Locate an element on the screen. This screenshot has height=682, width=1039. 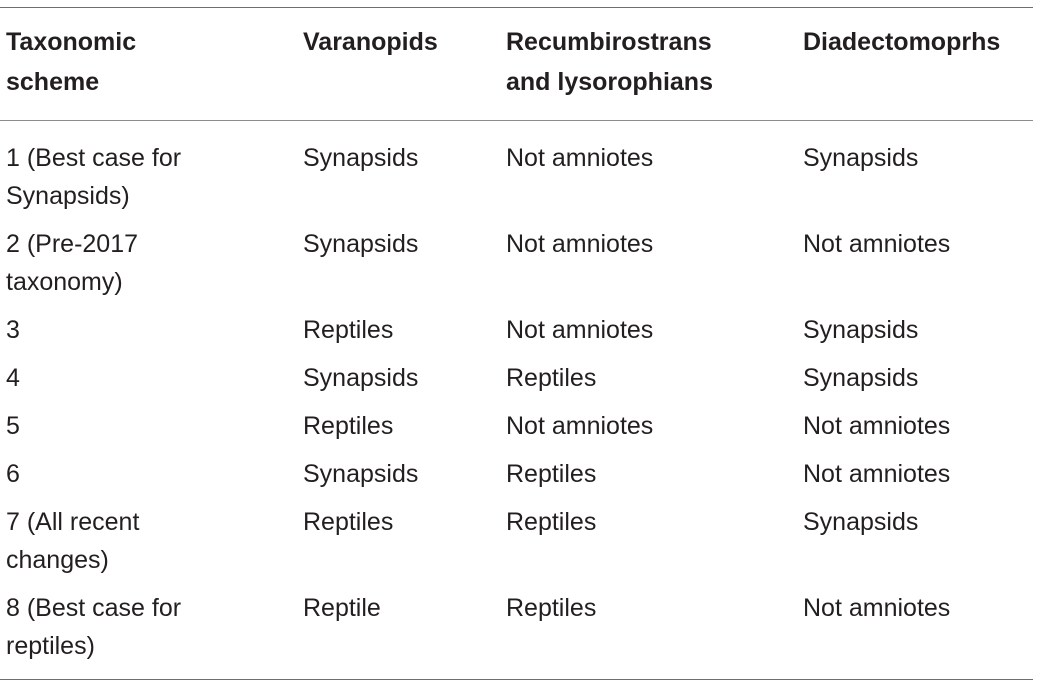
header-recumbirostrans: Recumbirostrans and lysorophians is located at coordinates (648, 64).